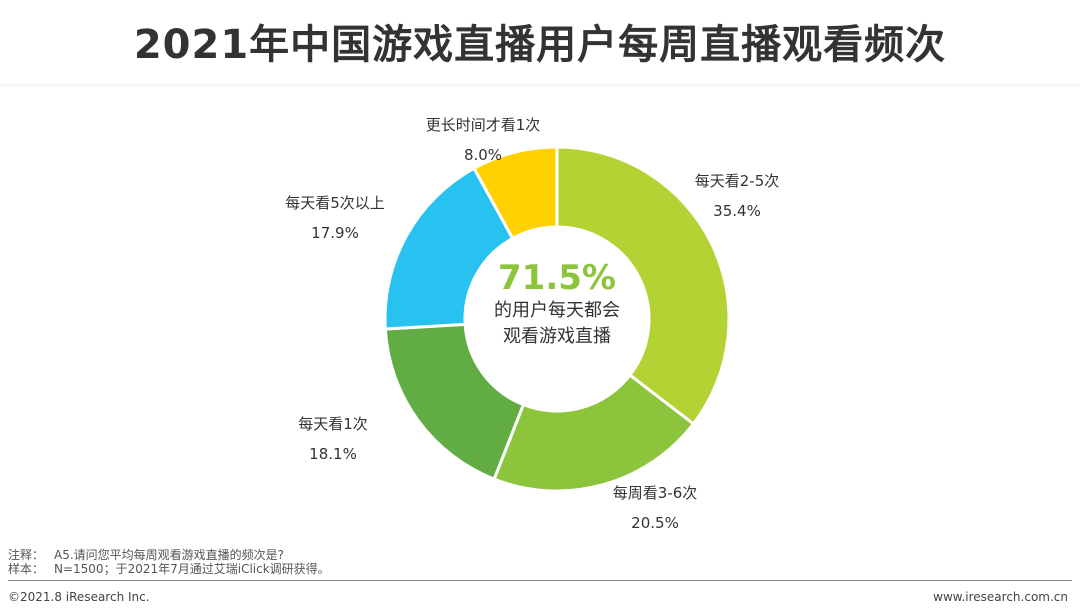 The height and width of the screenshot is (616, 1080). What do you see at coordinates (737, 211) in the screenshot?
I see `label-value: 35.4%` at bounding box center [737, 211].